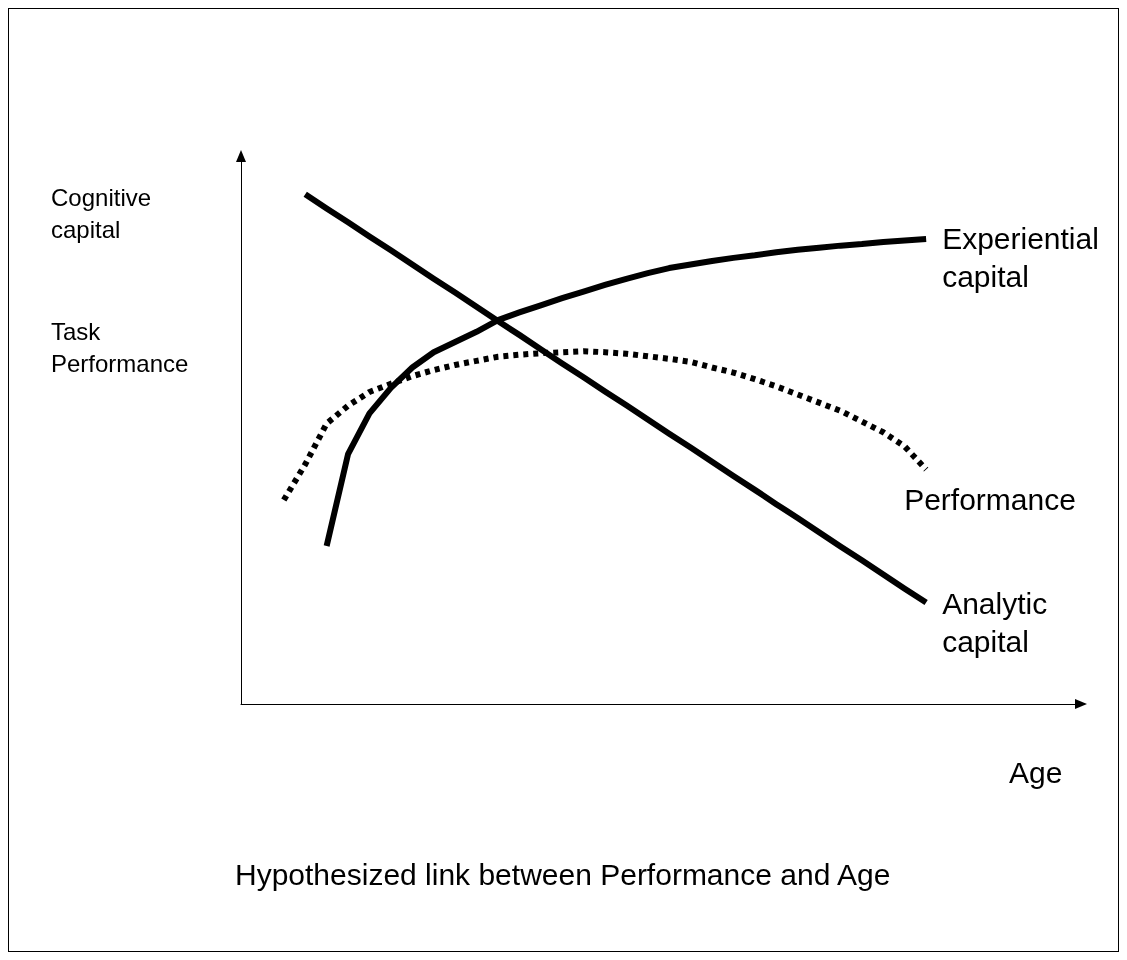  What do you see at coordinates (1036, 772) in the screenshot?
I see `x-axis-title: Age` at bounding box center [1036, 772].